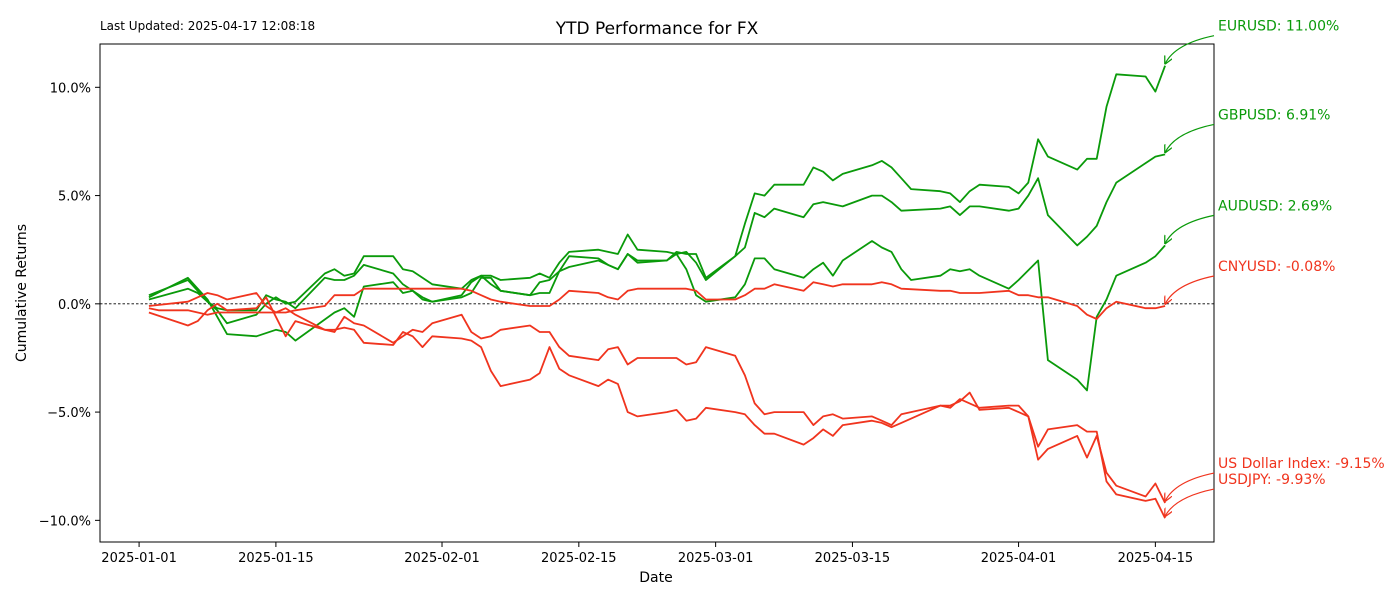 The width and height of the screenshot is (1400, 600). Describe the element at coordinates (1274, 115) in the screenshot. I see `annotation-label: GBPUSD: 6.91%` at that location.